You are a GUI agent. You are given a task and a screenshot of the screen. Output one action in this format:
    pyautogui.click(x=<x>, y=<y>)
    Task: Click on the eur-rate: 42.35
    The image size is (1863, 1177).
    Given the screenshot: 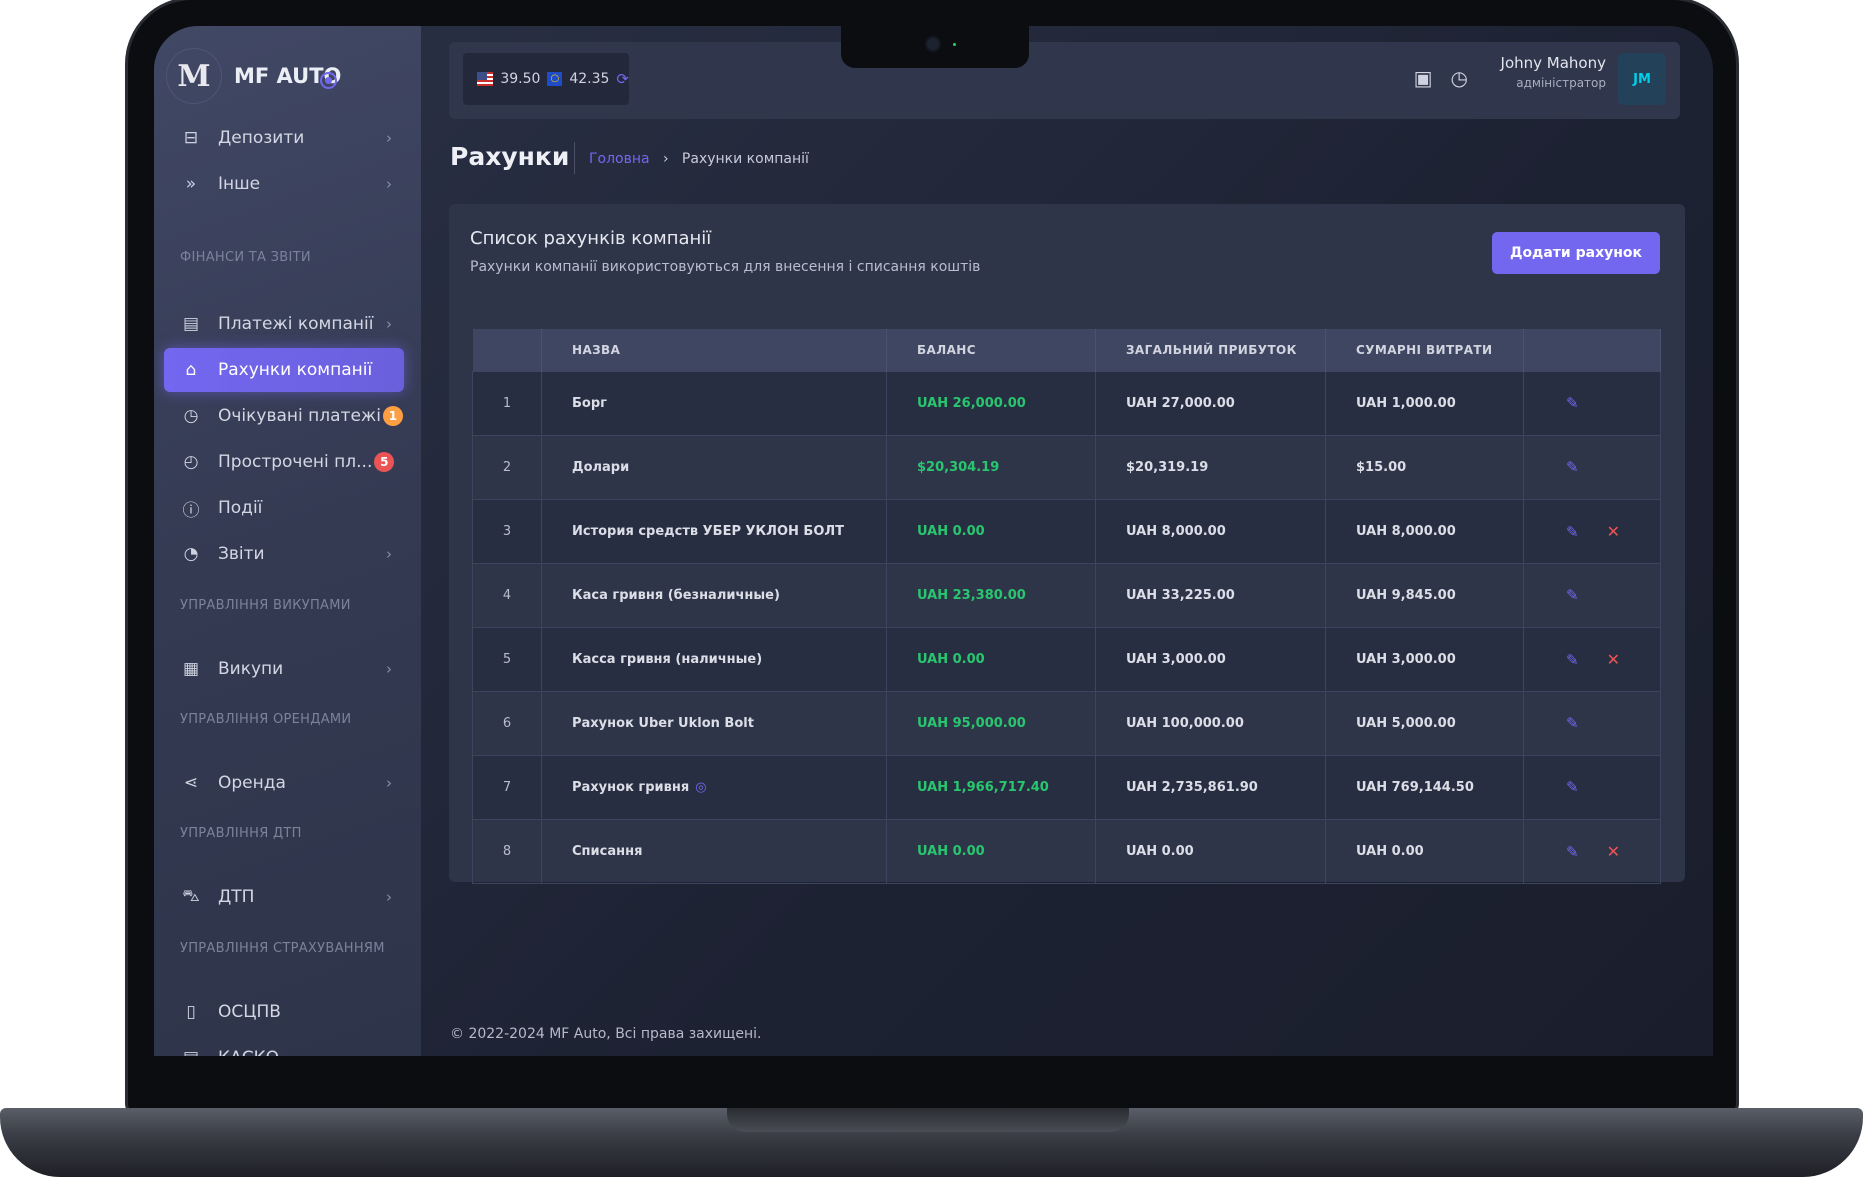 What is the action you would take?
    pyautogui.click(x=589, y=79)
    